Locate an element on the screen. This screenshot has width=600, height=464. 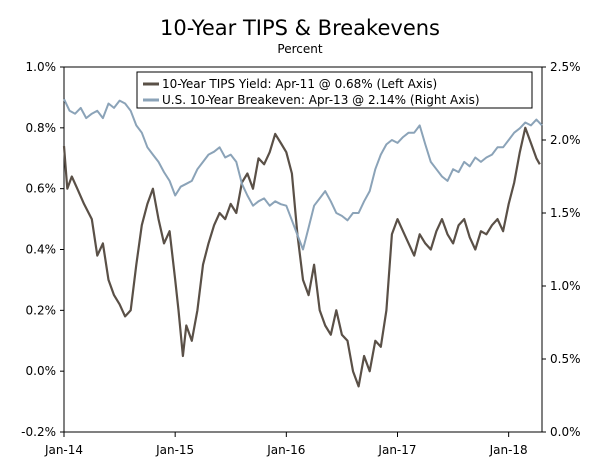
right-axis-tick-label: 0.0% is located at coordinates (565, 432).